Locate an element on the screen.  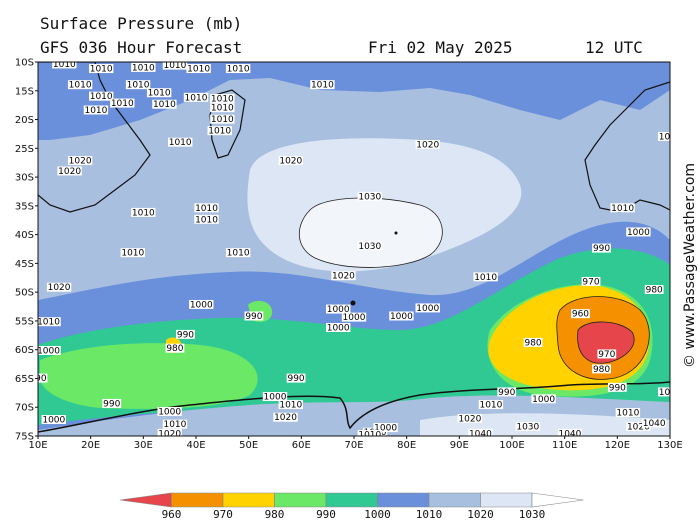
africa-coast is located at coordinates (94, 137).